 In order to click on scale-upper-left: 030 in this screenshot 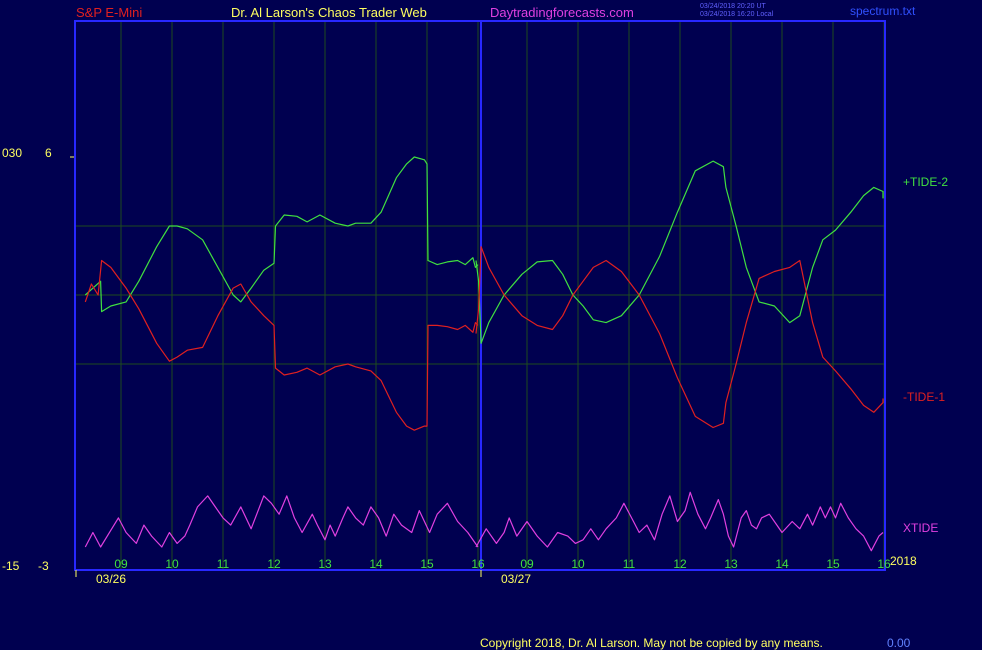, I will do `click(12, 153)`.